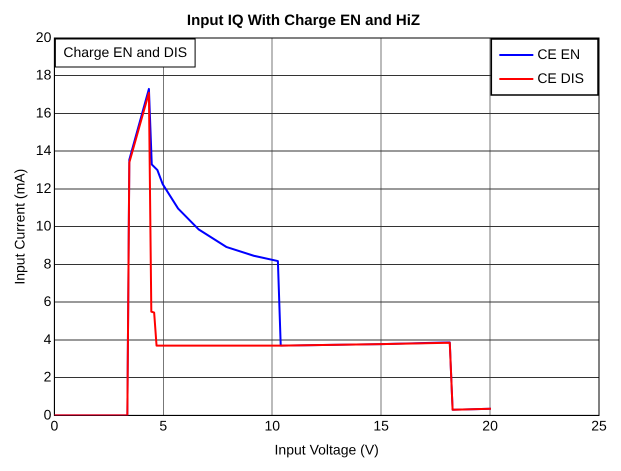  I want to click on chart-title: Input IQ With Charge EN and HiZ, so click(303, 21).